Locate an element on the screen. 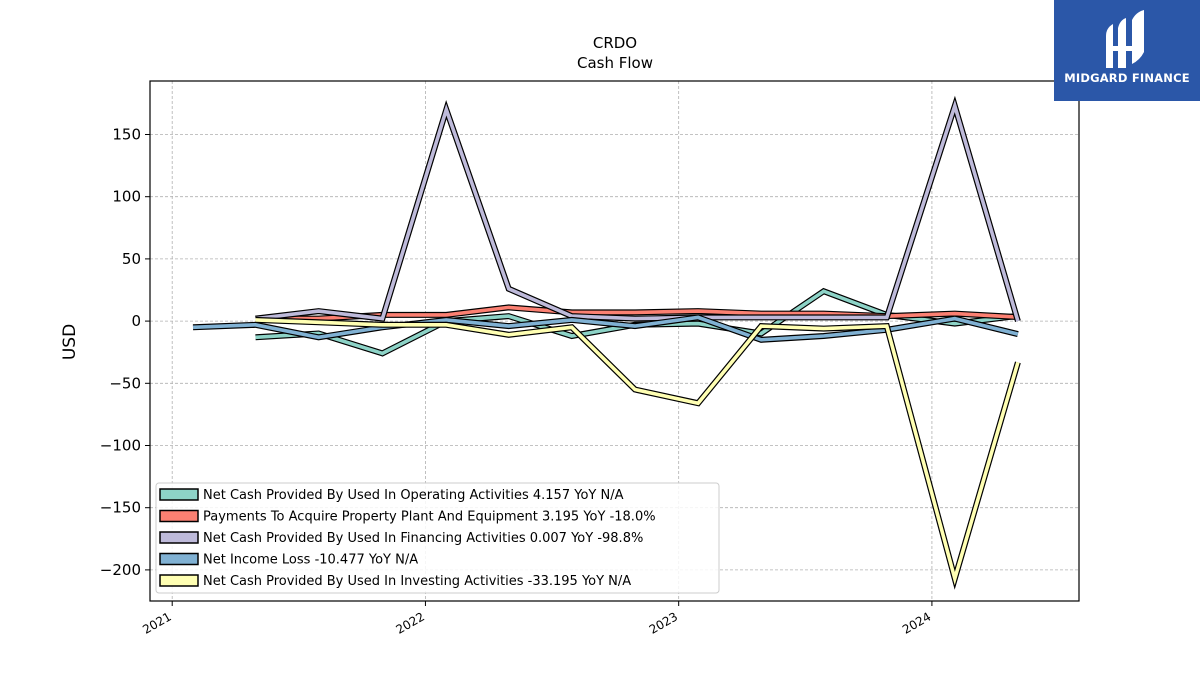  x-ticks: 2021 2022 2023 2024 is located at coordinates (536, 619).